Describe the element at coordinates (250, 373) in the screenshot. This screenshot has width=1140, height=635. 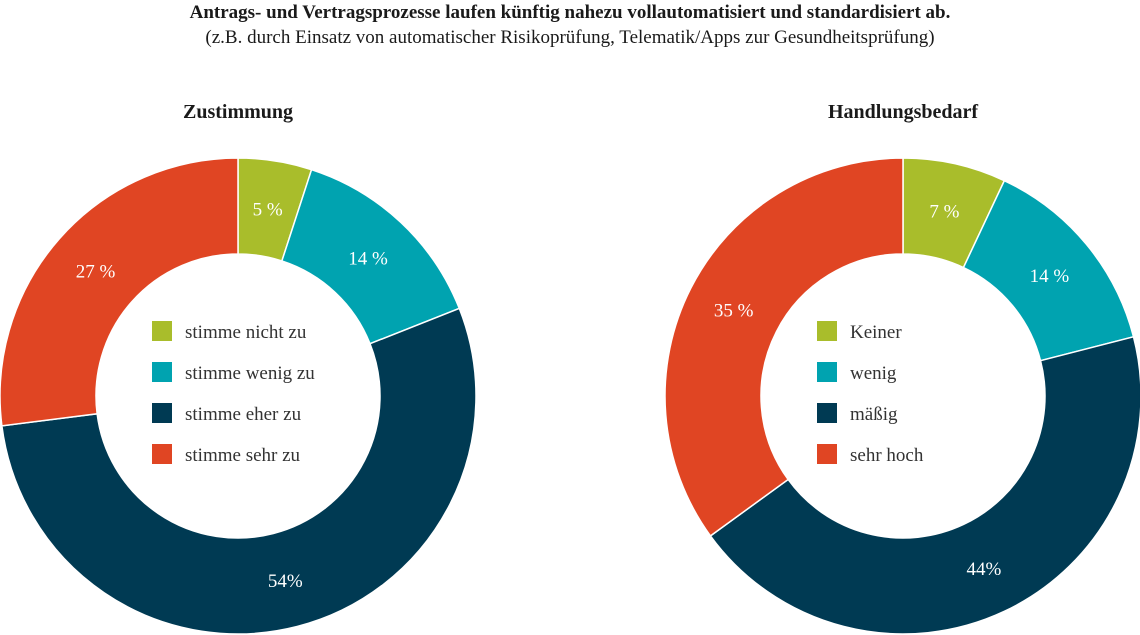
I see `legend-label: stimme wenig zu` at that location.